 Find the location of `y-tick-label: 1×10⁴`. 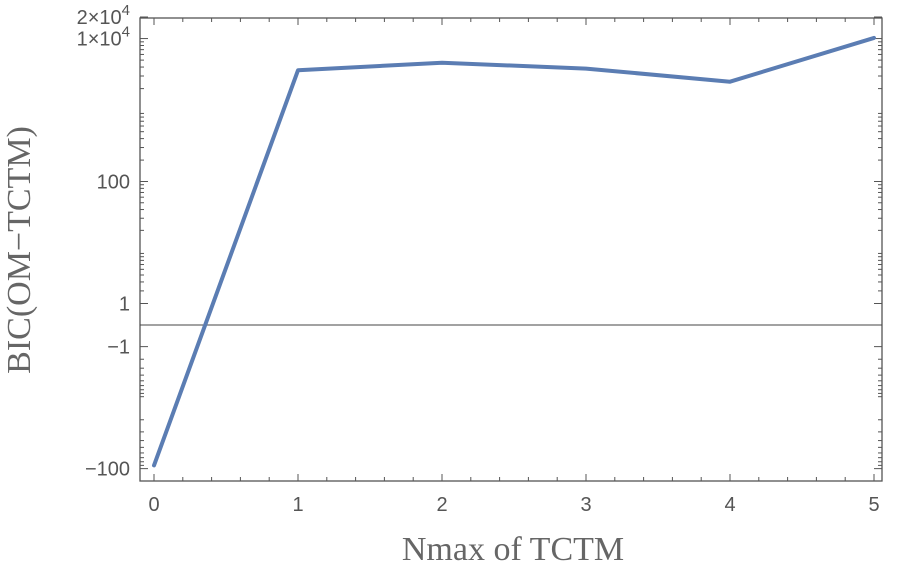

y-tick-label: 1×10⁴ is located at coordinates (103, 37).